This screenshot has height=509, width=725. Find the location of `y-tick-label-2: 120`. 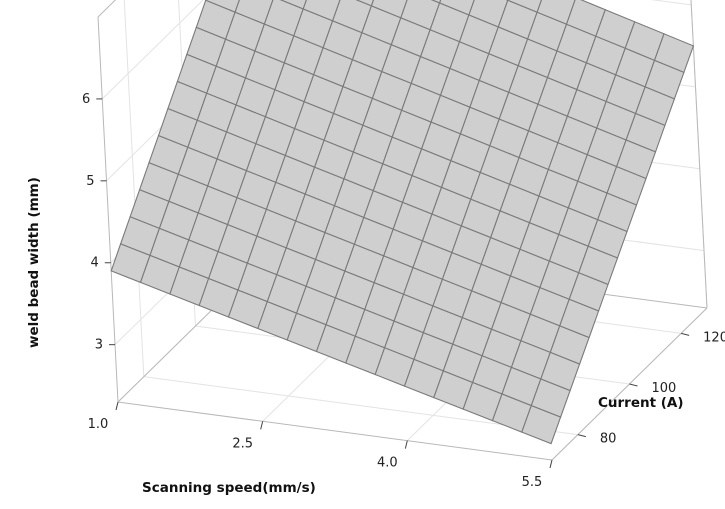

y-tick-label-2: 120 is located at coordinates (714, 337).